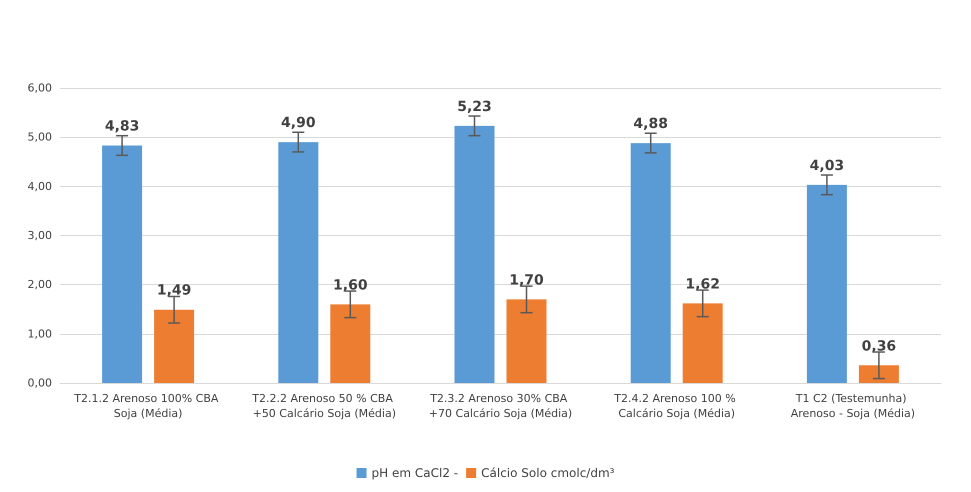 The width and height of the screenshot is (971, 492). What do you see at coordinates (500, 406) in the screenshot?
I see `x-tick-label: T2.3.2 Arenoso 30% CBA +70 Calcário Soja (Média)` at bounding box center [500, 406].